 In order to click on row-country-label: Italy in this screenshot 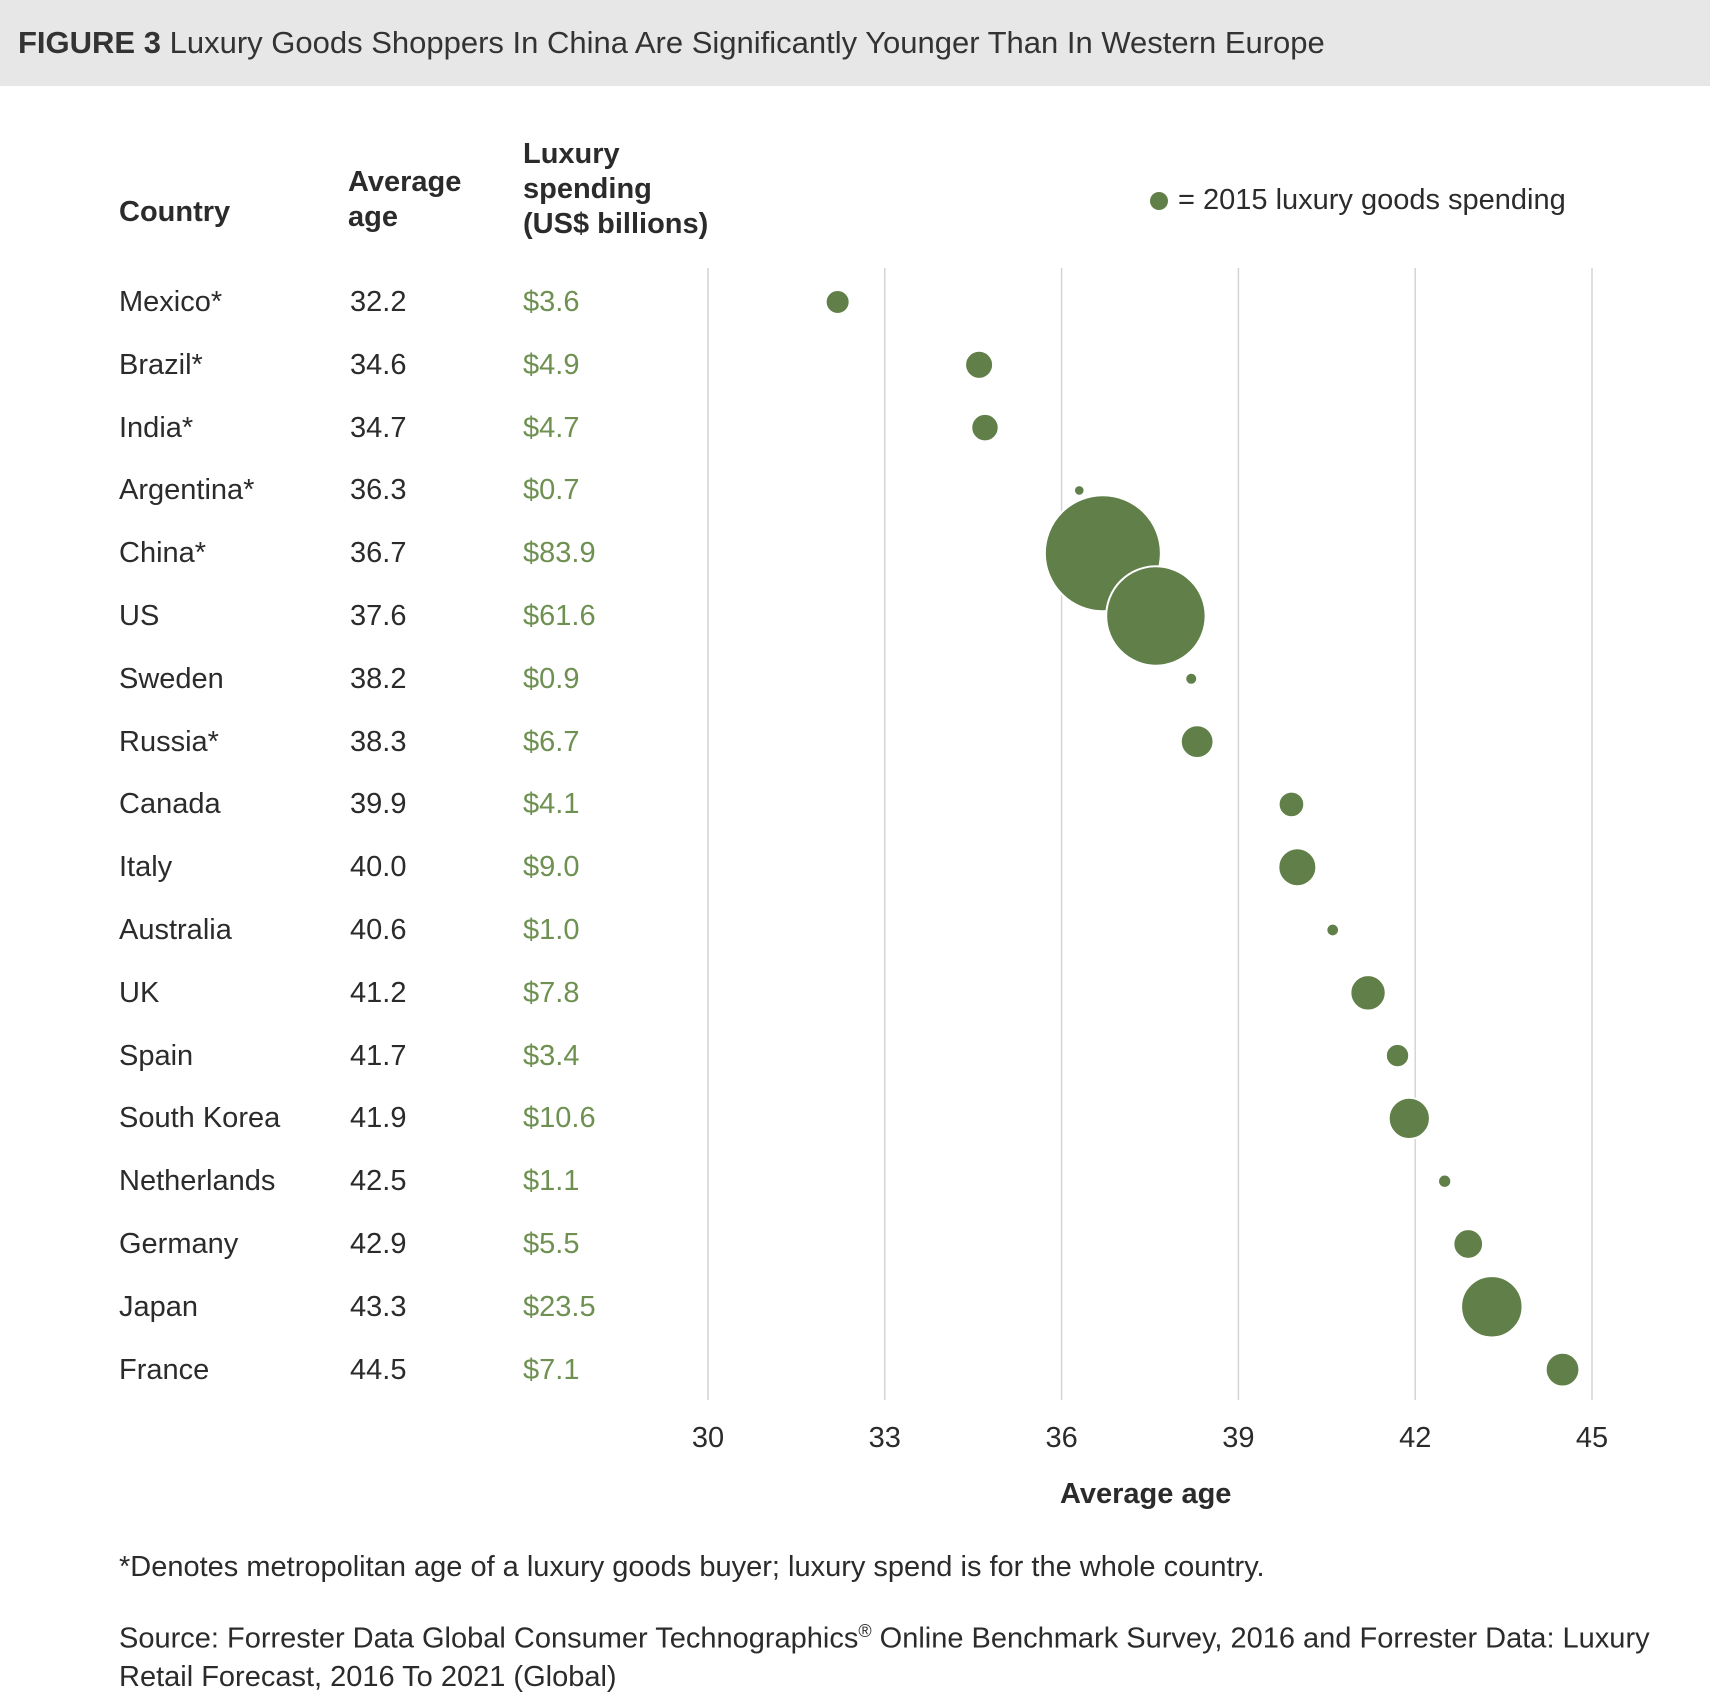, I will do `click(146, 867)`.